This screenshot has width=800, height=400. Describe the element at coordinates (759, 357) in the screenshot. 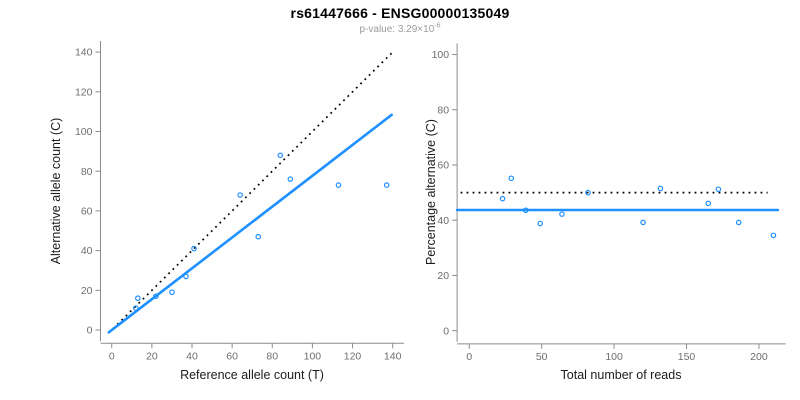

I see `x-tick-label: 200` at that location.